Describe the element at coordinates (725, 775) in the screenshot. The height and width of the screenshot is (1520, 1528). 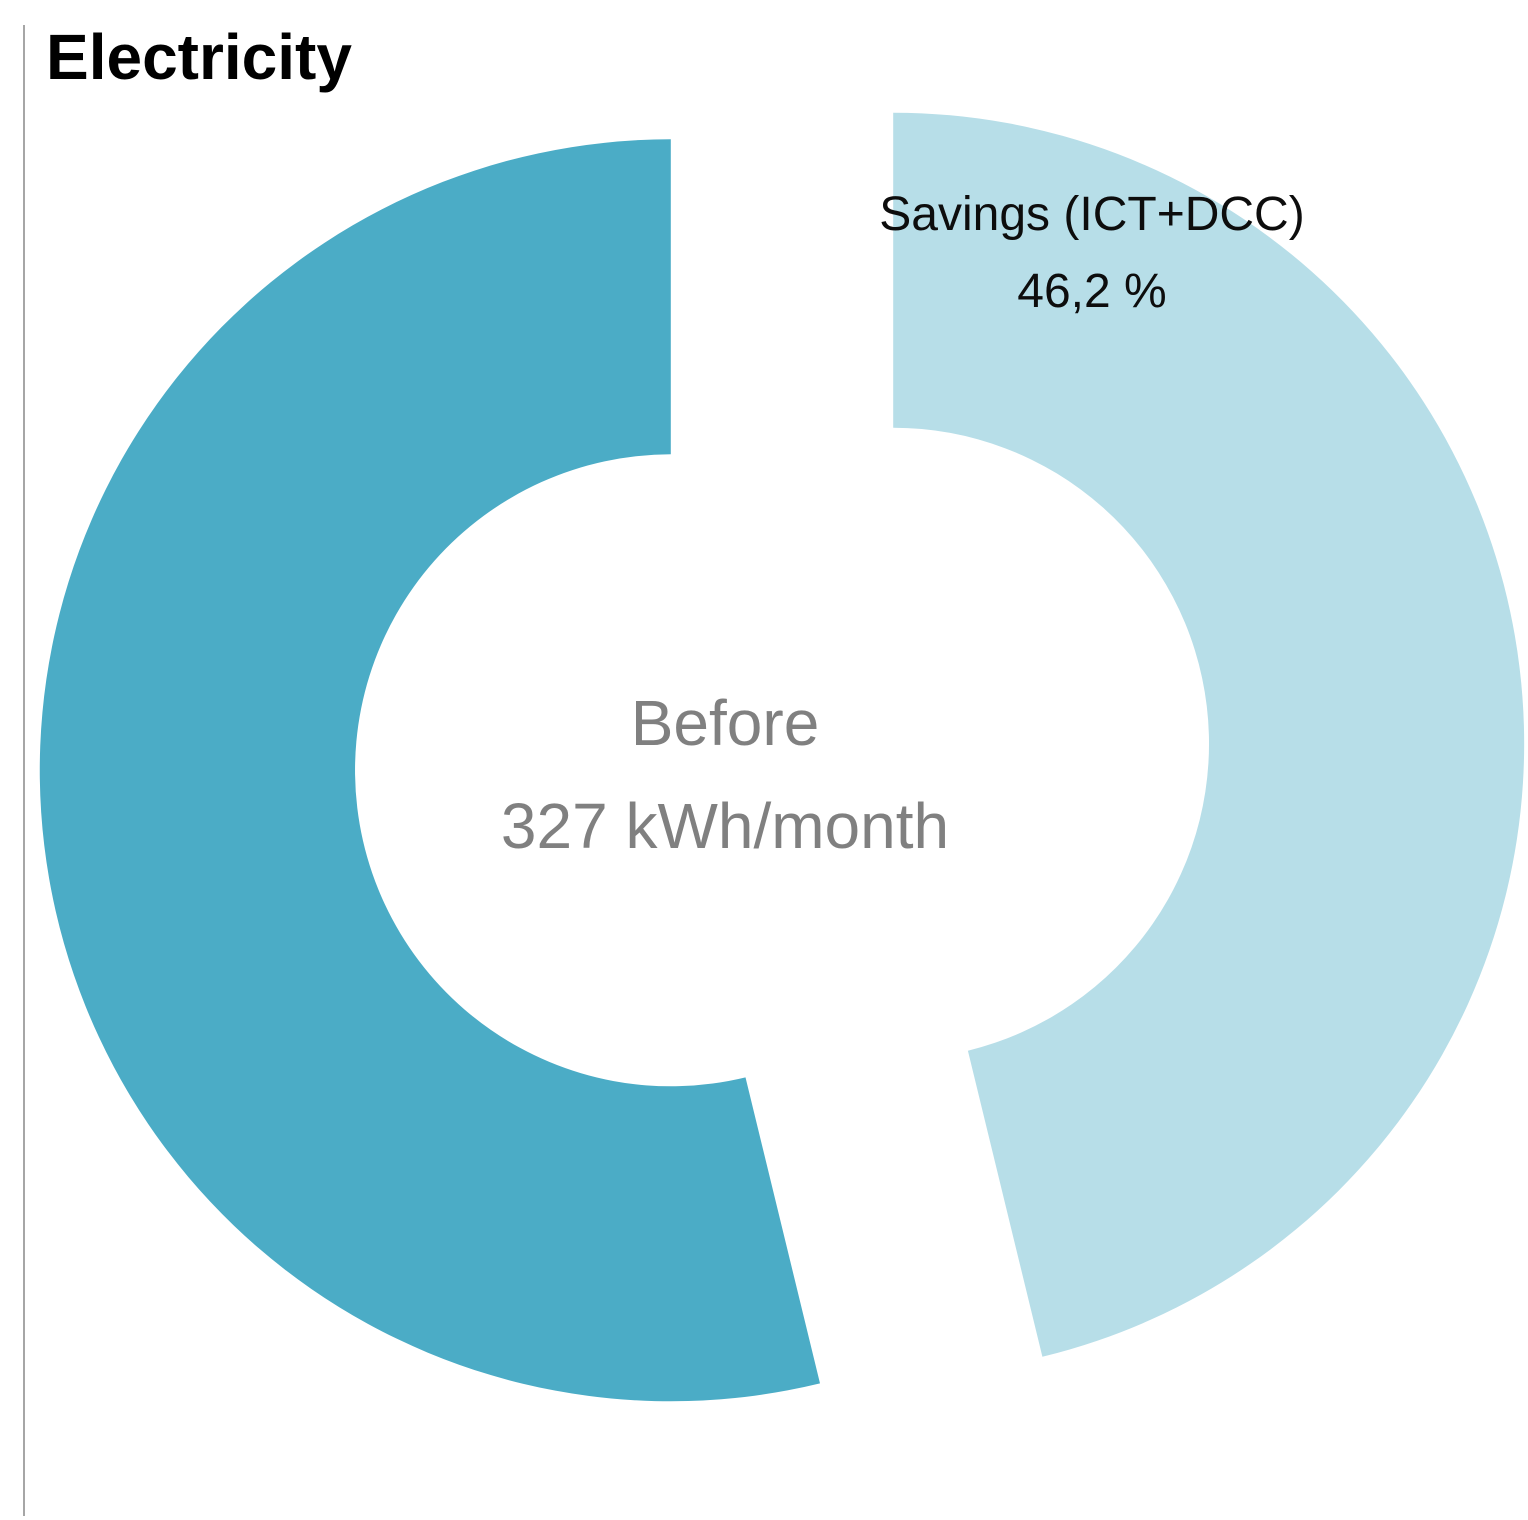
I see `donut-center-label: Before 327 kWh/month` at that location.